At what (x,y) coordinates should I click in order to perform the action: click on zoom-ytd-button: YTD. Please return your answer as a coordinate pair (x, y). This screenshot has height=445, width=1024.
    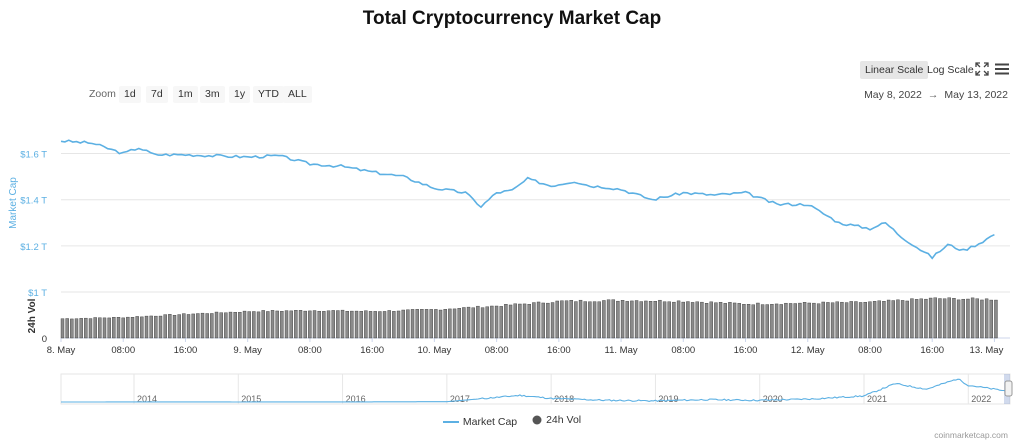
    Looking at the image, I should click on (268, 94).